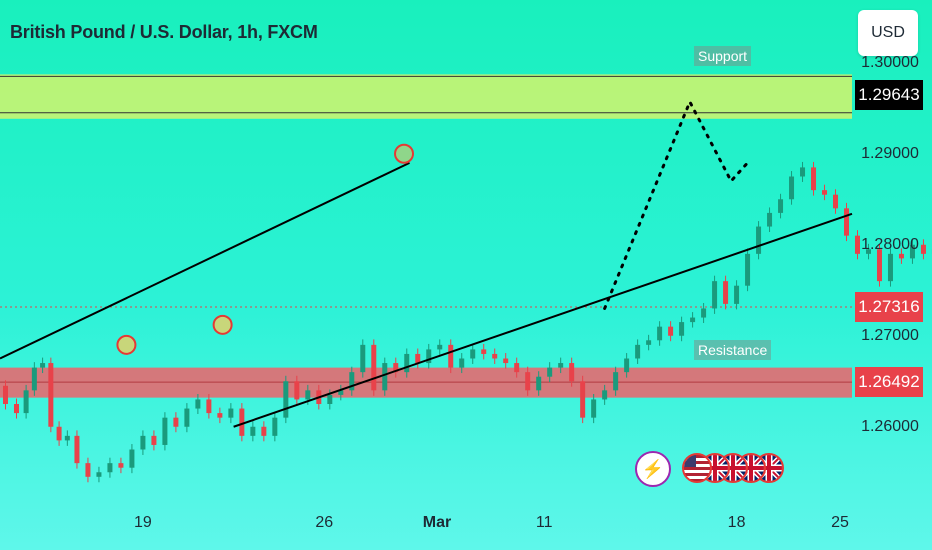  What do you see at coordinates (890, 153) in the screenshot?
I see `y-tick-label: 1.29000` at bounding box center [890, 153].